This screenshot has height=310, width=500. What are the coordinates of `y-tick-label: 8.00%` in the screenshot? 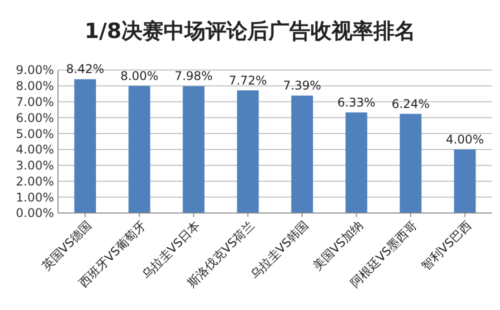 It's located at (35, 86).